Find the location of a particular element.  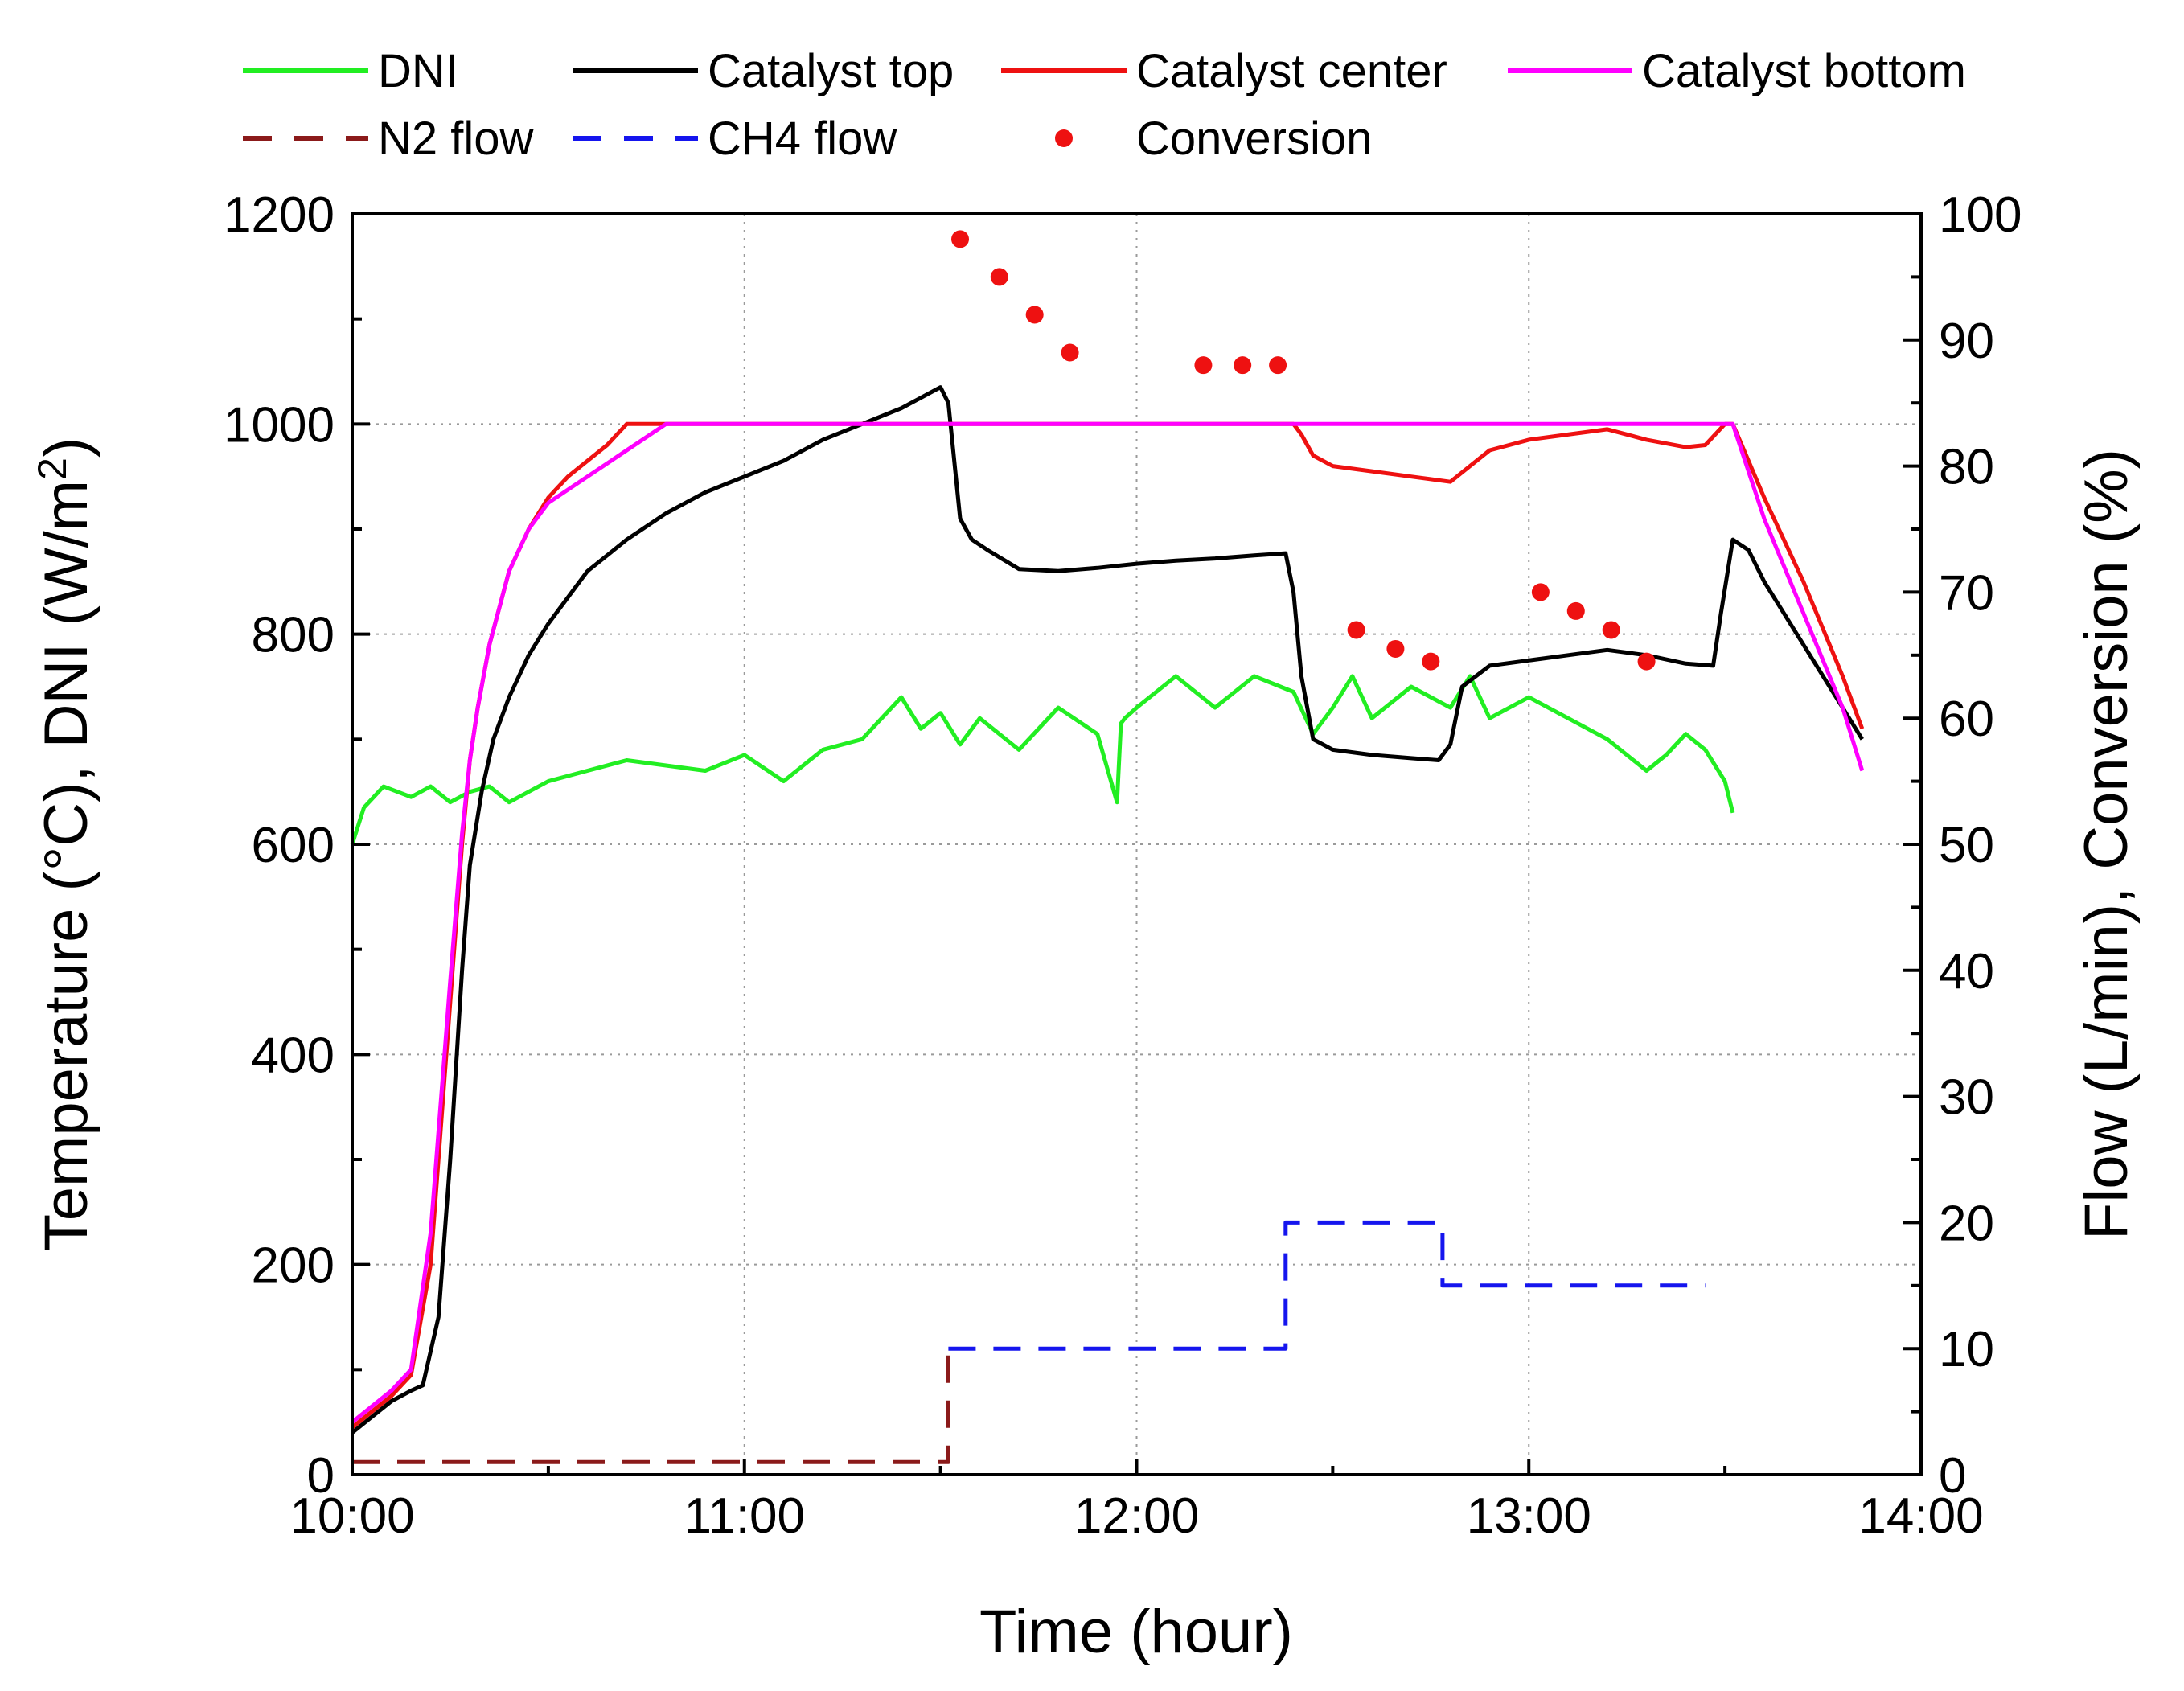

y-right-tick-label: 80 is located at coordinates (1967, 467).